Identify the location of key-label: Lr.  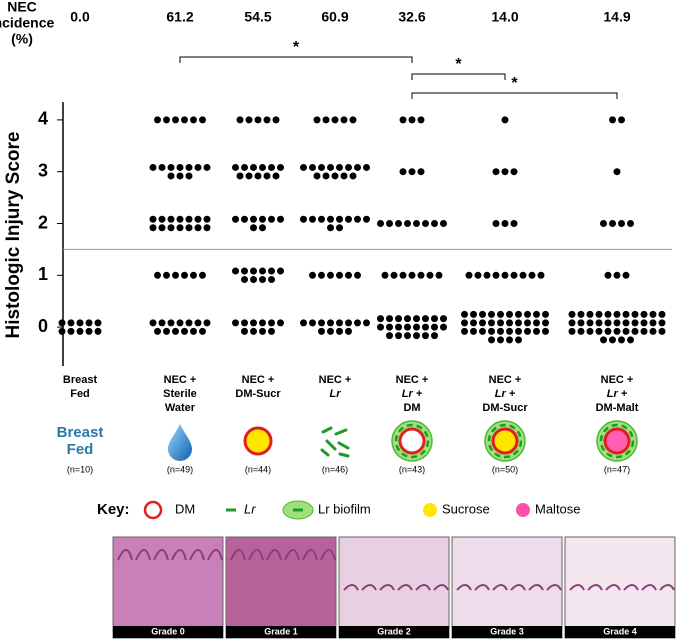
(250, 508).